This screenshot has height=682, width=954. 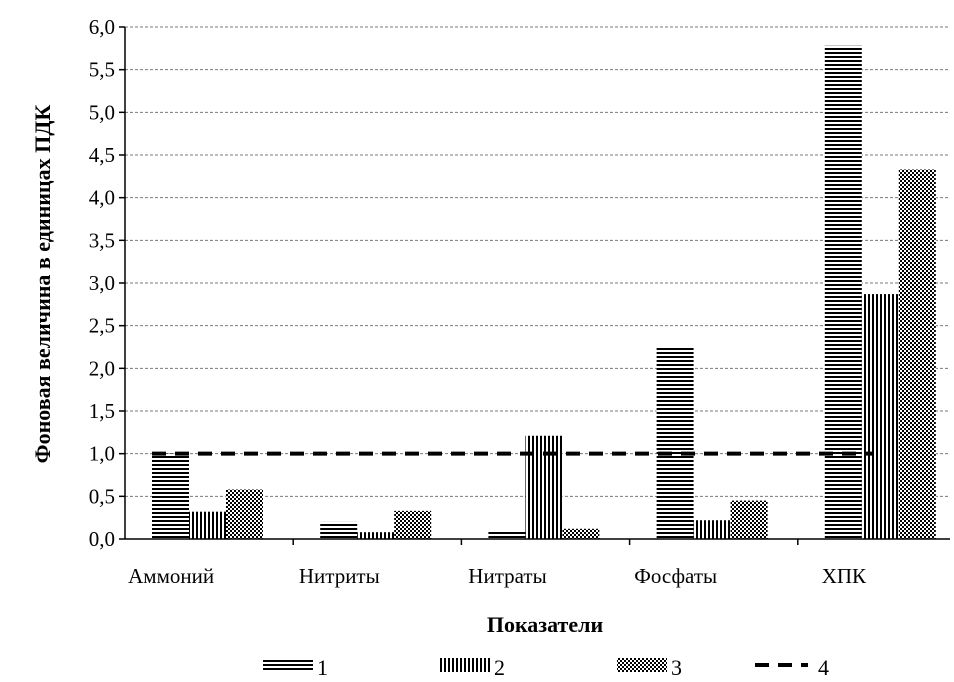 What do you see at coordinates (102, 155) in the screenshot?
I see `y-tick-label: 4,5` at bounding box center [102, 155].